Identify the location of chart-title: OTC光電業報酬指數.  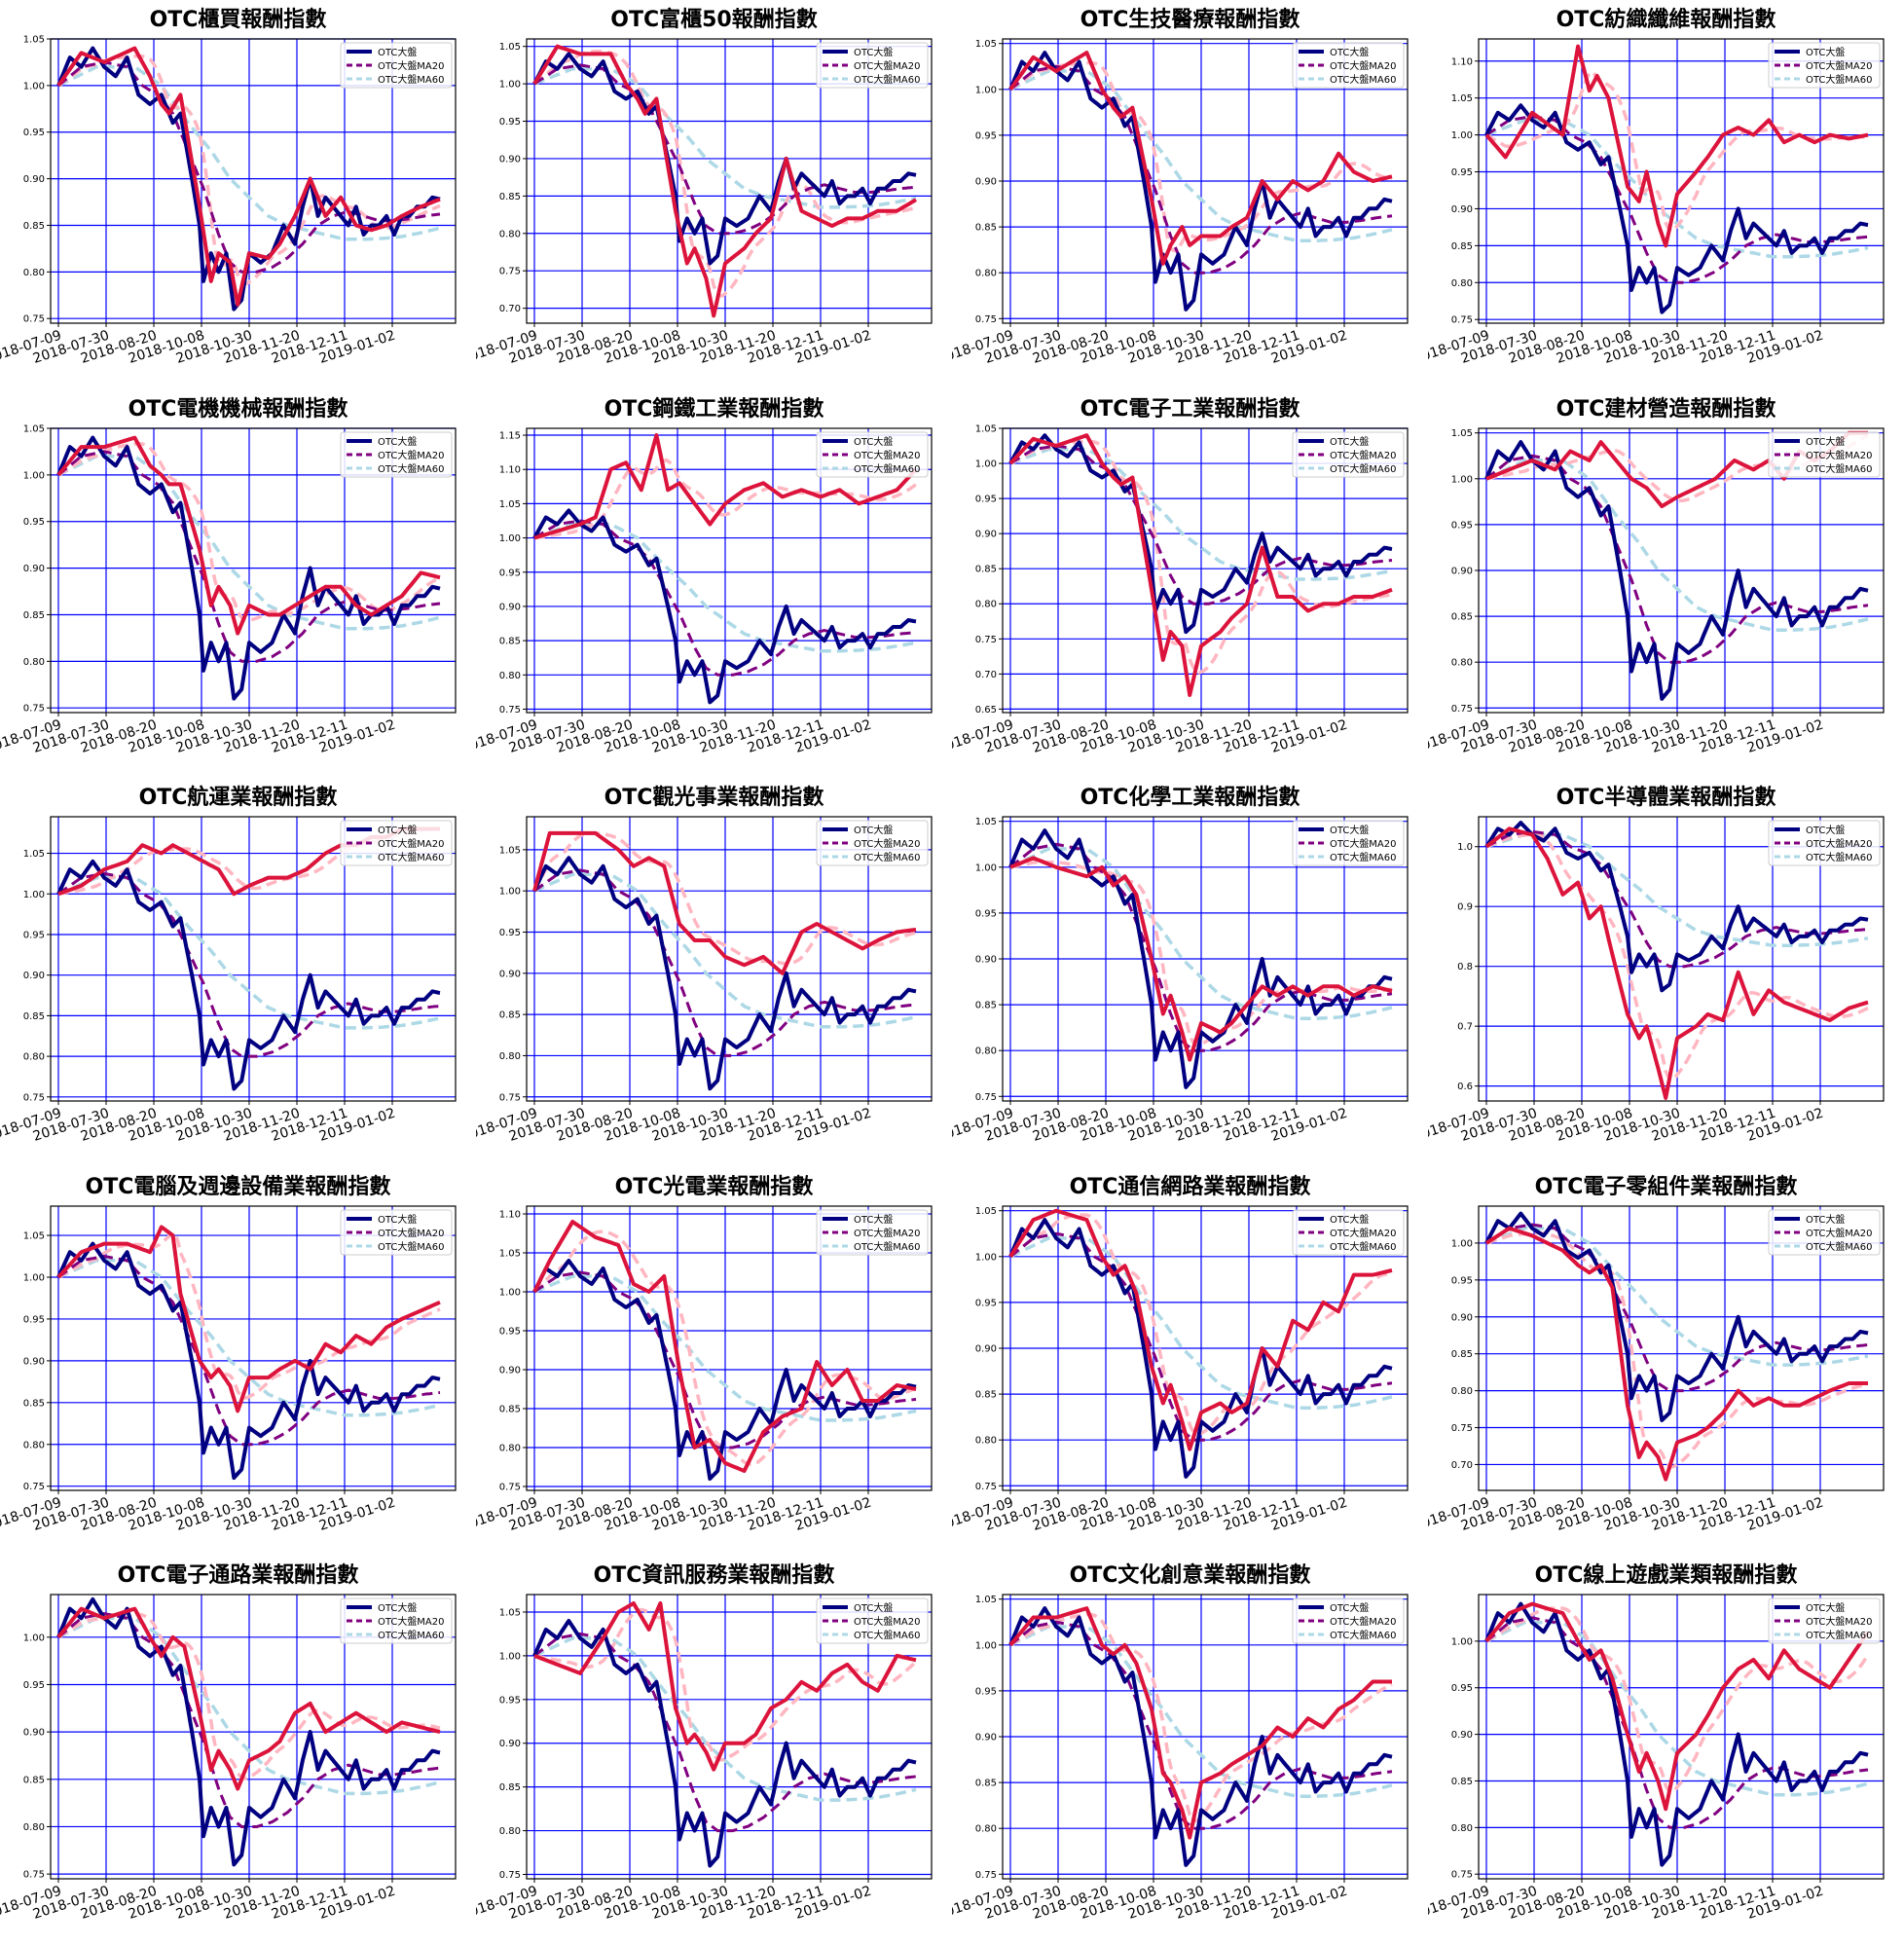
(714, 1186).